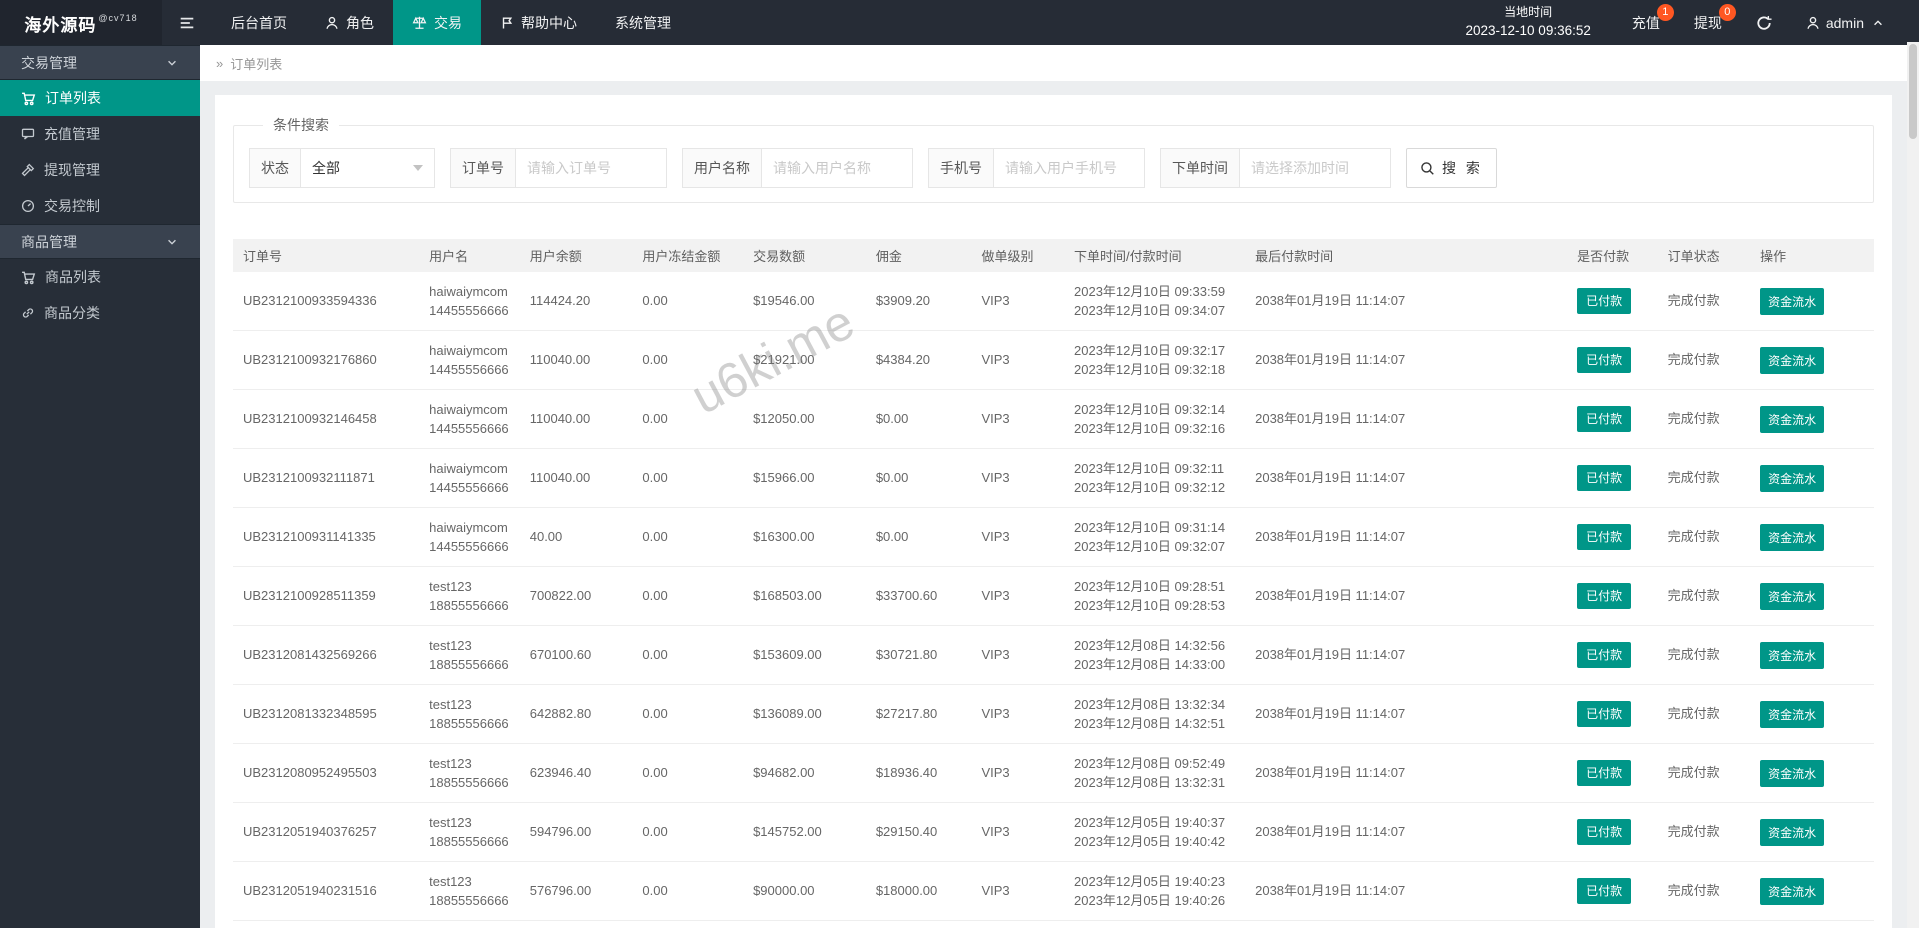  What do you see at coordinates (1764, 22) in the screenshot?
I see `refresh-button` at bounding box center [1764, 22].